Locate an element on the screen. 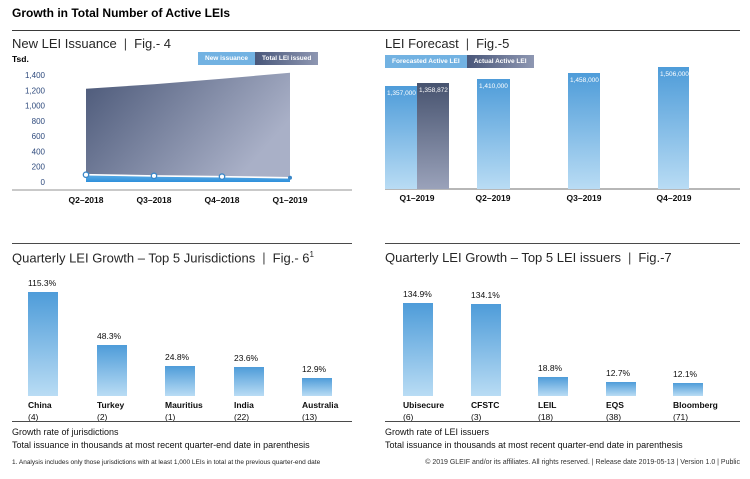  category-name: China is located at coordinates (40, 405).